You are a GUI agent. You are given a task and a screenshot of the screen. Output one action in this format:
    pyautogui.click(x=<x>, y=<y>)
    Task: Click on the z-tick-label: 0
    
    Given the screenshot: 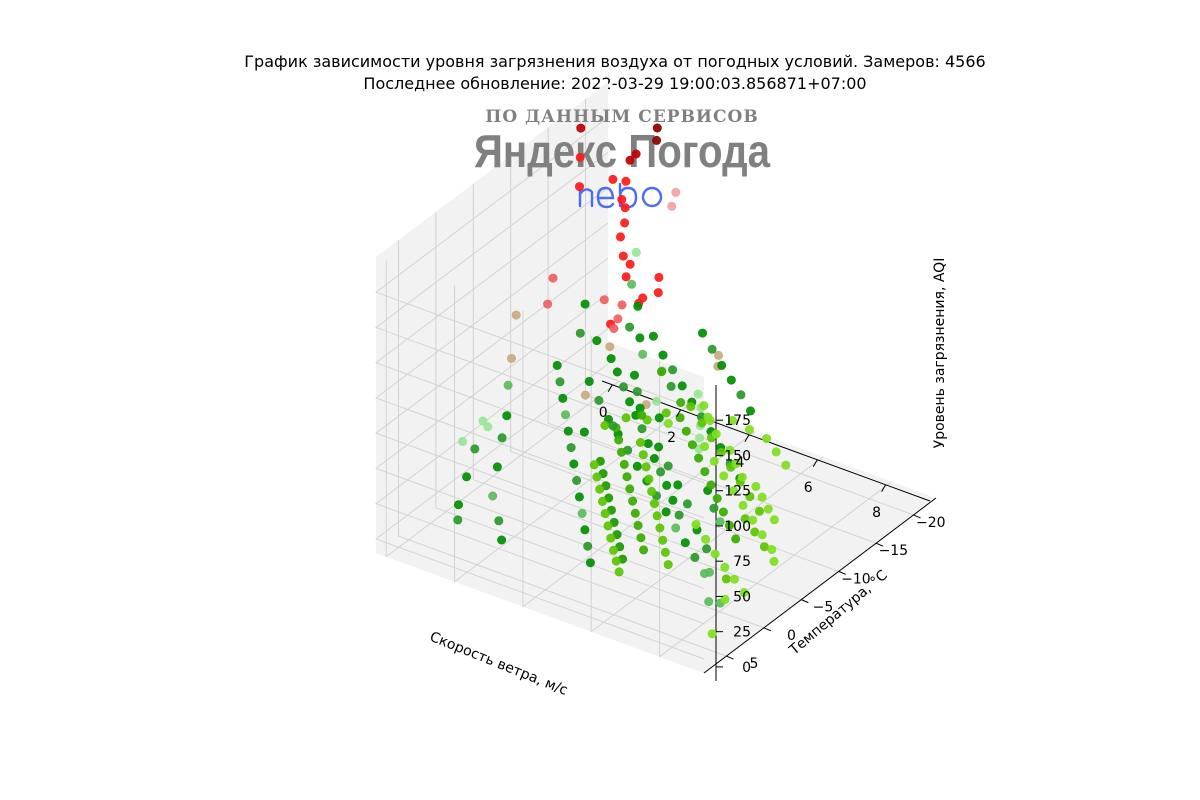 What is the action you would take?
    pyautogui.click(x=746, y=668)
    